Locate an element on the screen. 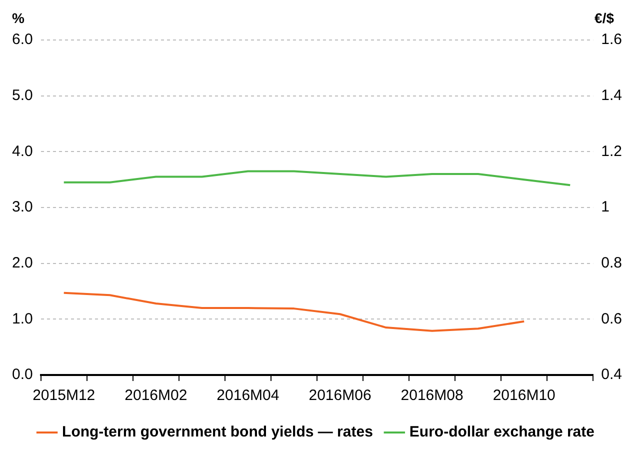 Image resolution: width=636 pixels, height=454 pixels. x-tick-label: 2015M12 is located at coordinates (64, 395).